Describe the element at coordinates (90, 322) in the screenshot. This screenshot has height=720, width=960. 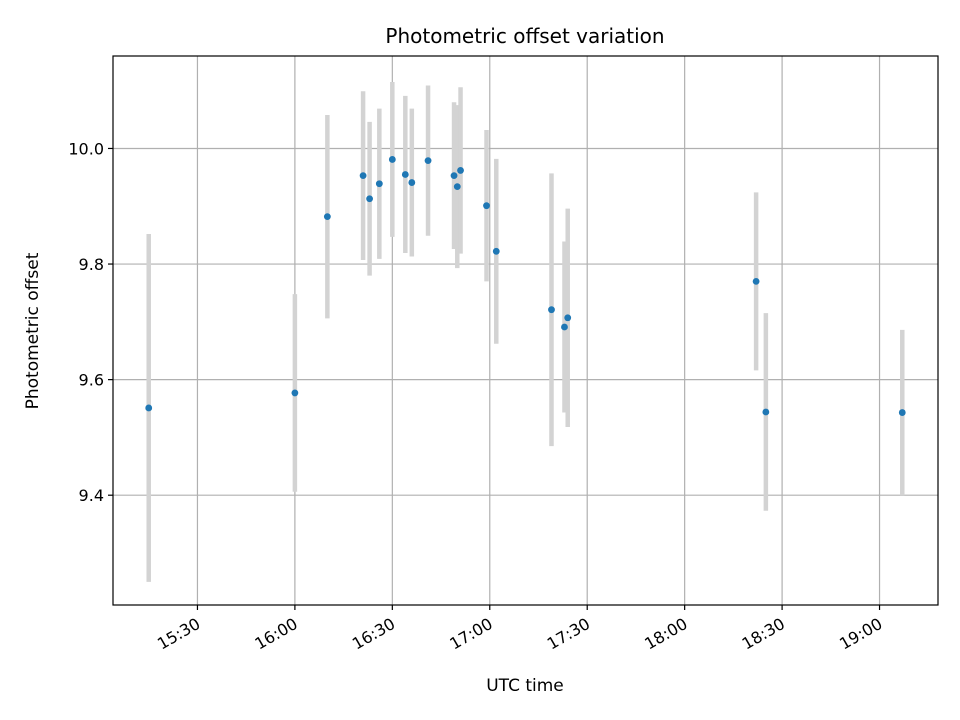
I see `y-axis-ticks: 9.4 9.6 9.8 10.0` at that location.